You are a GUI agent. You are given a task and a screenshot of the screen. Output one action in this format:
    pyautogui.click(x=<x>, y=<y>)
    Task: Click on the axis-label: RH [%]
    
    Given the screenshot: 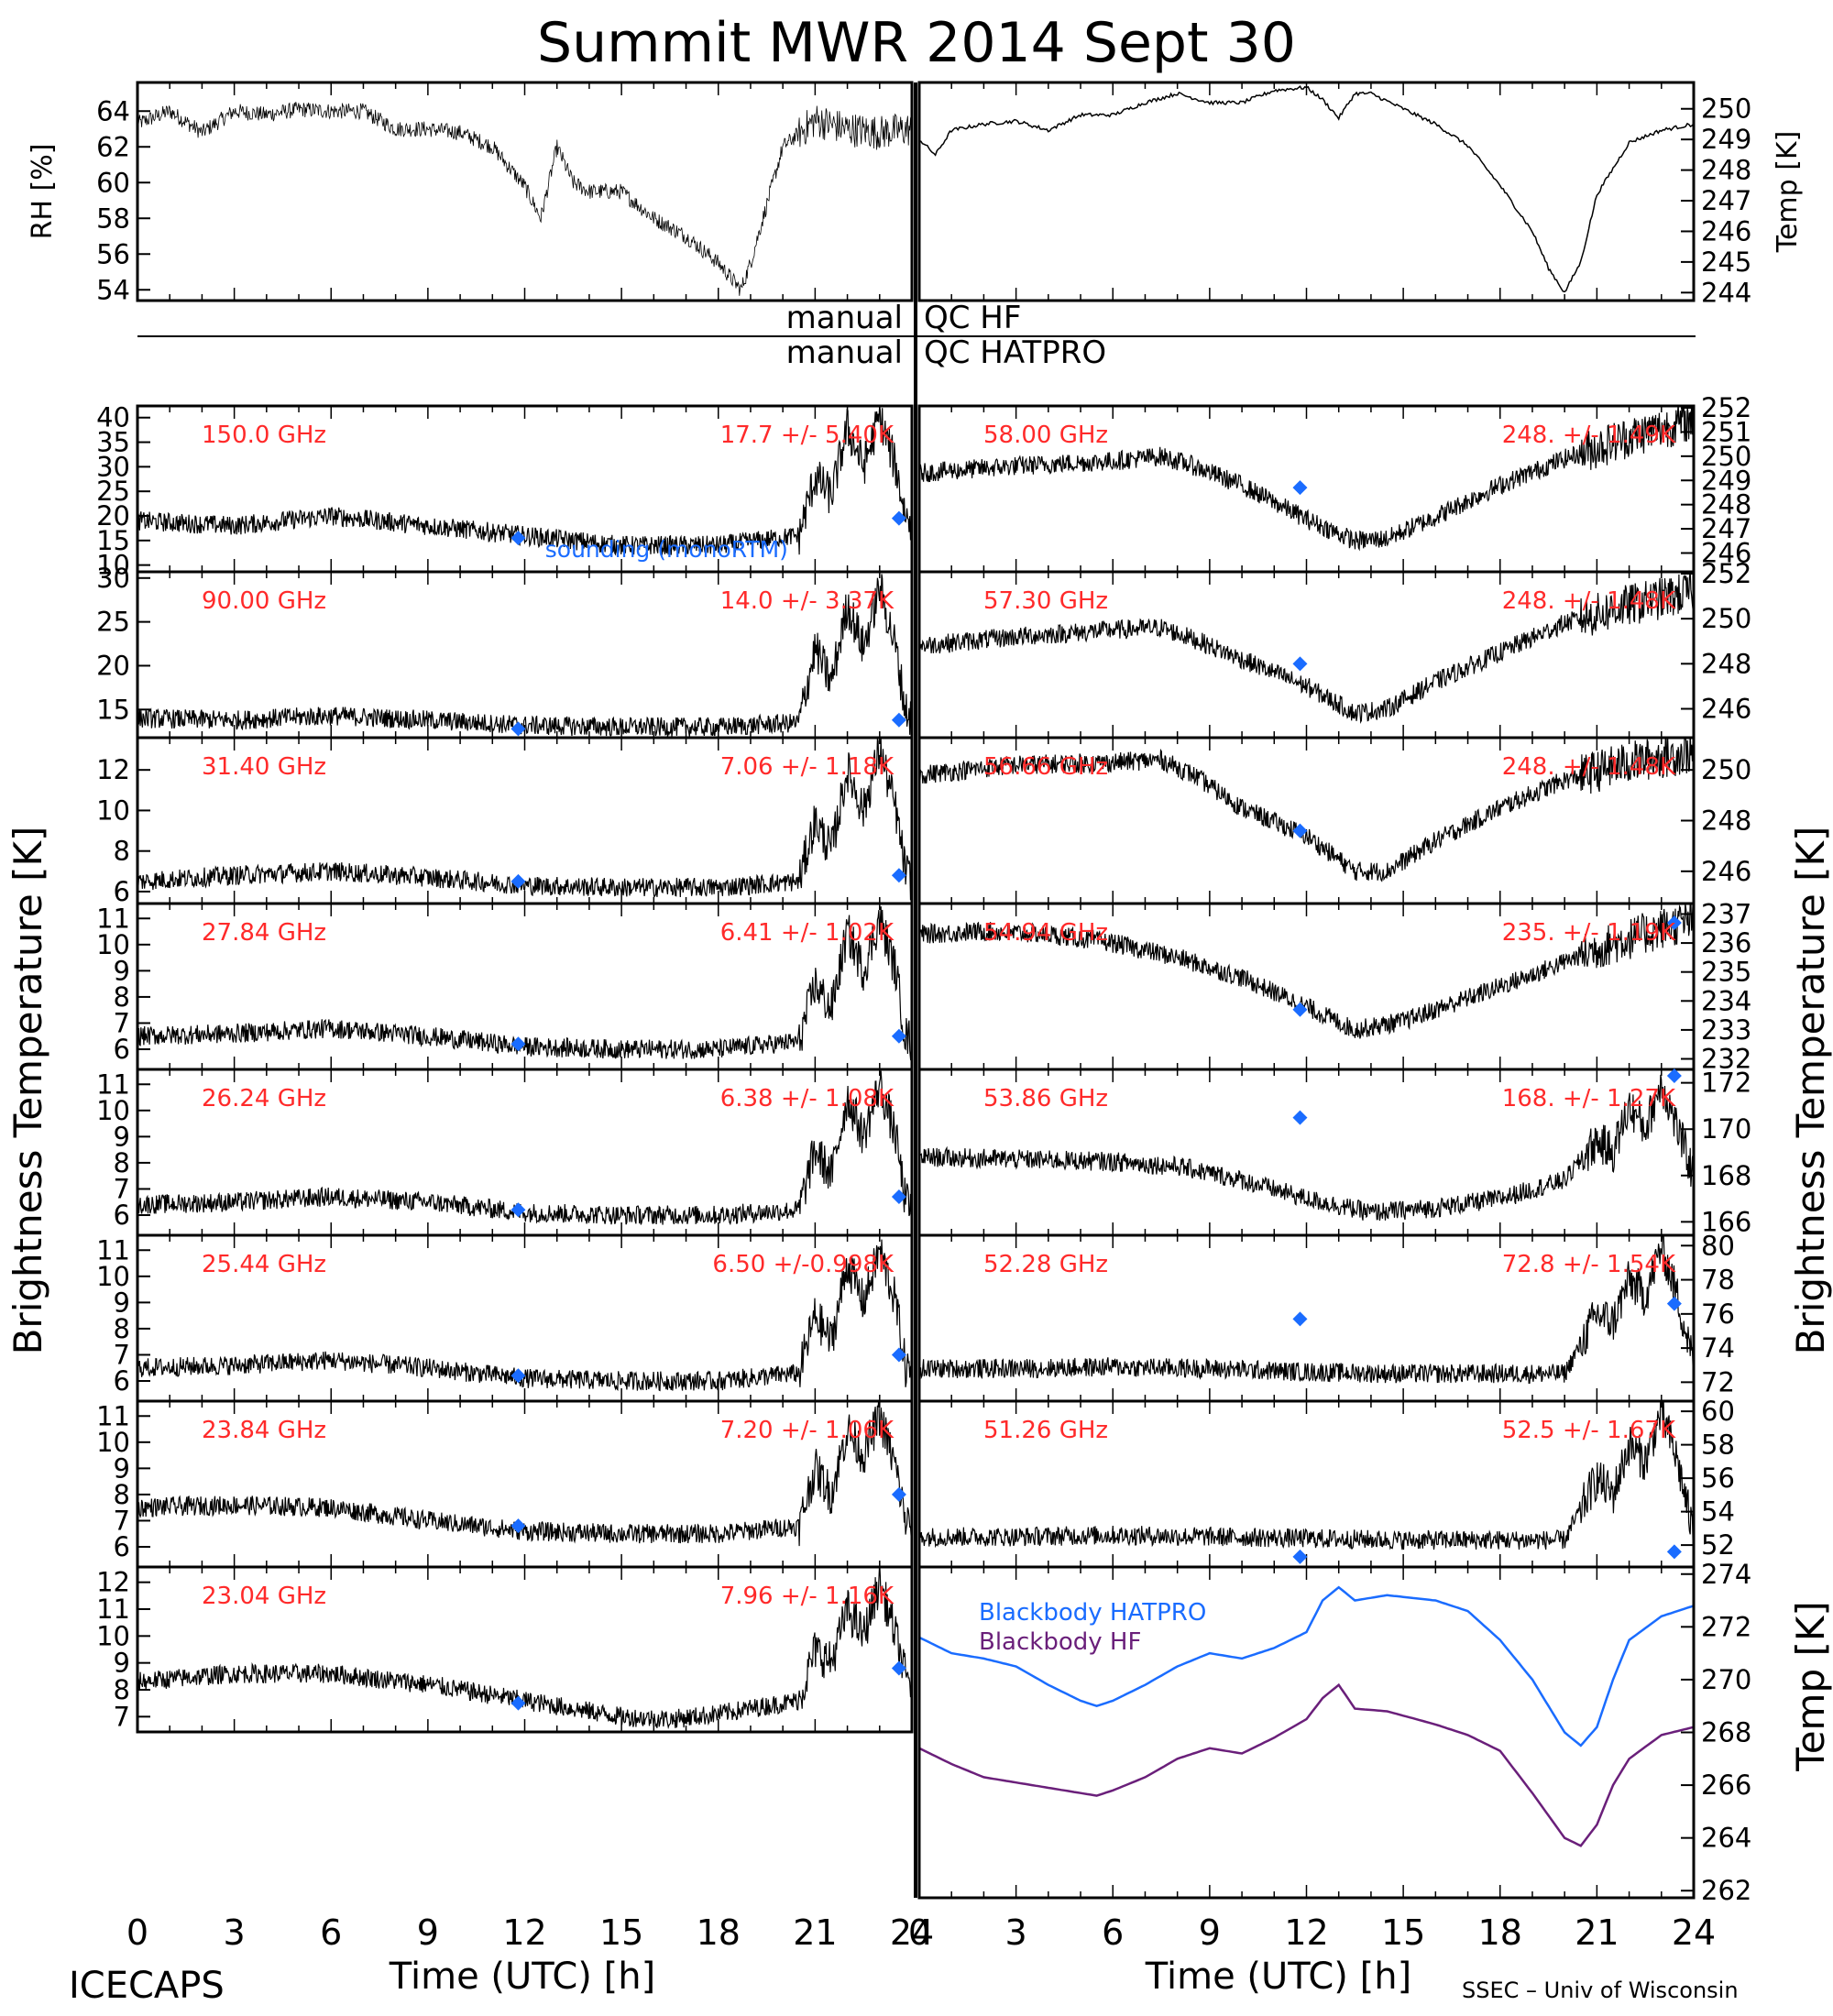 What is the action you would take?
    pyautogui.click(x=43, y=192)
    